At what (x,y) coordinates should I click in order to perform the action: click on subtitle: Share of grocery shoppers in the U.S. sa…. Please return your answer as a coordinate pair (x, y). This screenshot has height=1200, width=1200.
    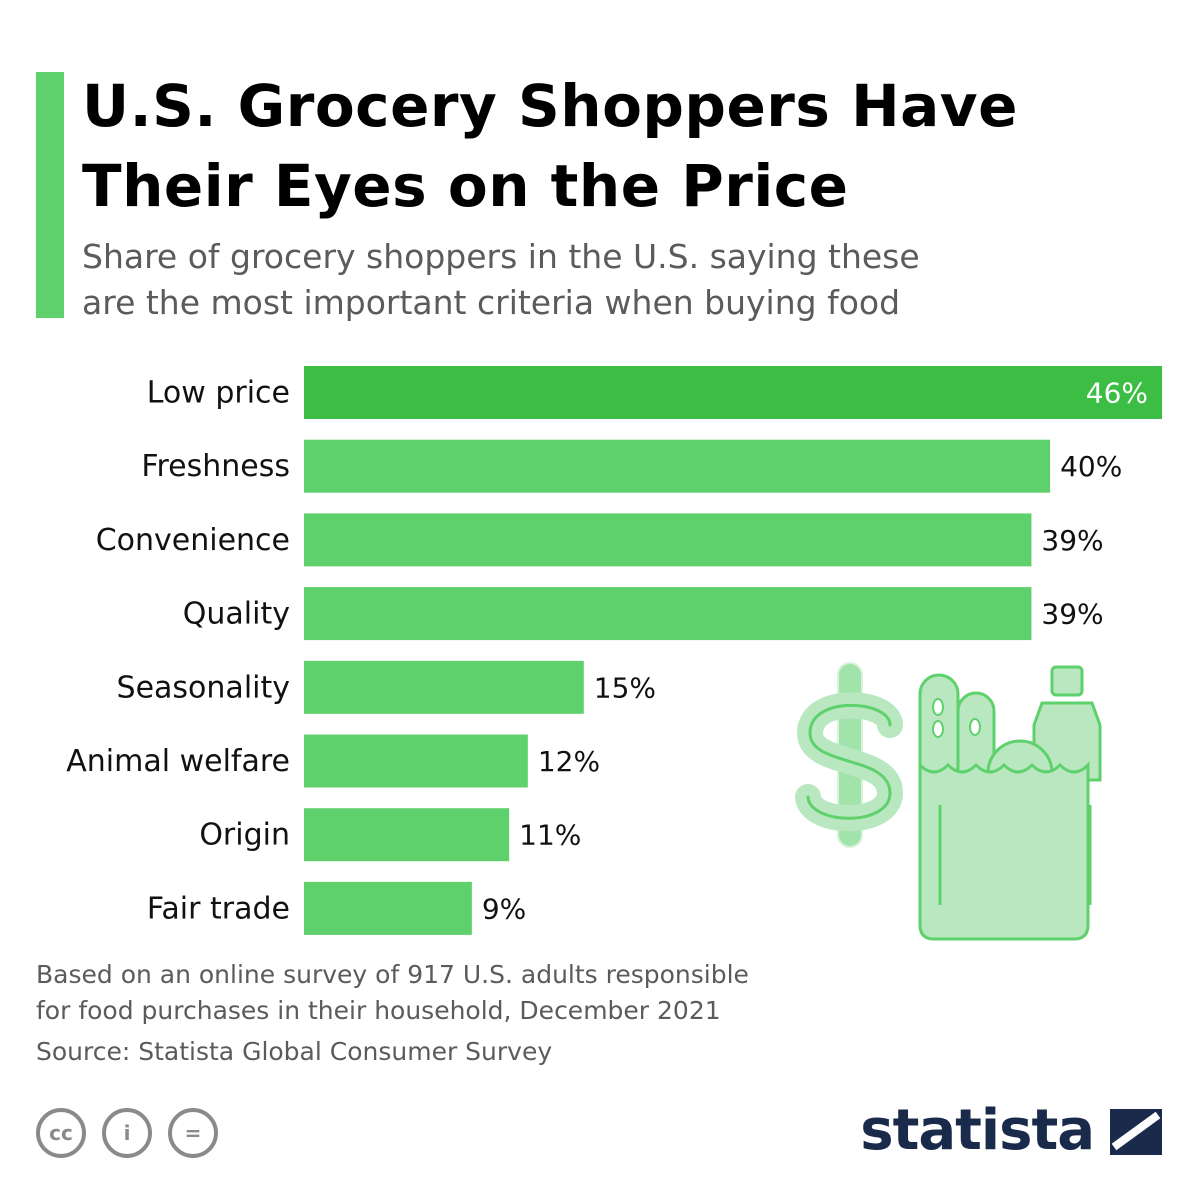
    Looking at the image, I should click on (622, 280).